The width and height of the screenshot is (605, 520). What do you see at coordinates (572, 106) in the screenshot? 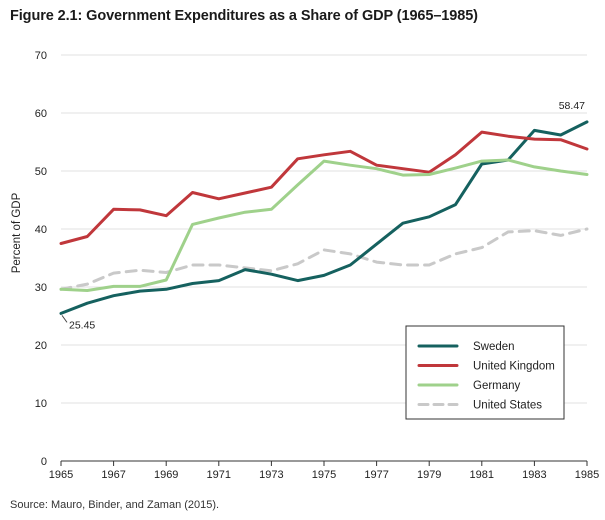
I see `annotation-value-end: 58.47` at bounding box center [572, 106].